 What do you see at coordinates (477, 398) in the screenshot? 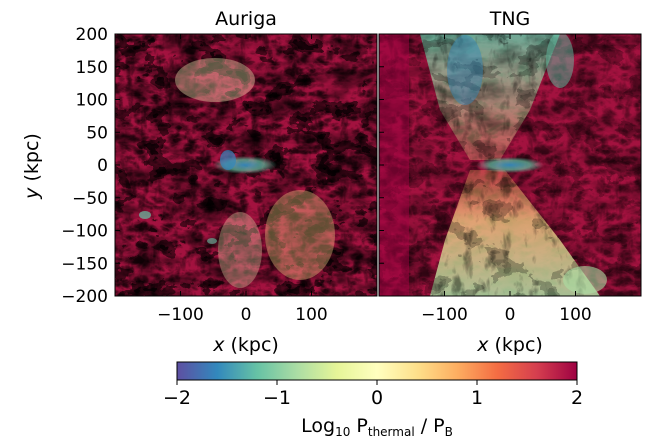
I see `colorbar-tick-label: 1` at bounding box center [477, 398].